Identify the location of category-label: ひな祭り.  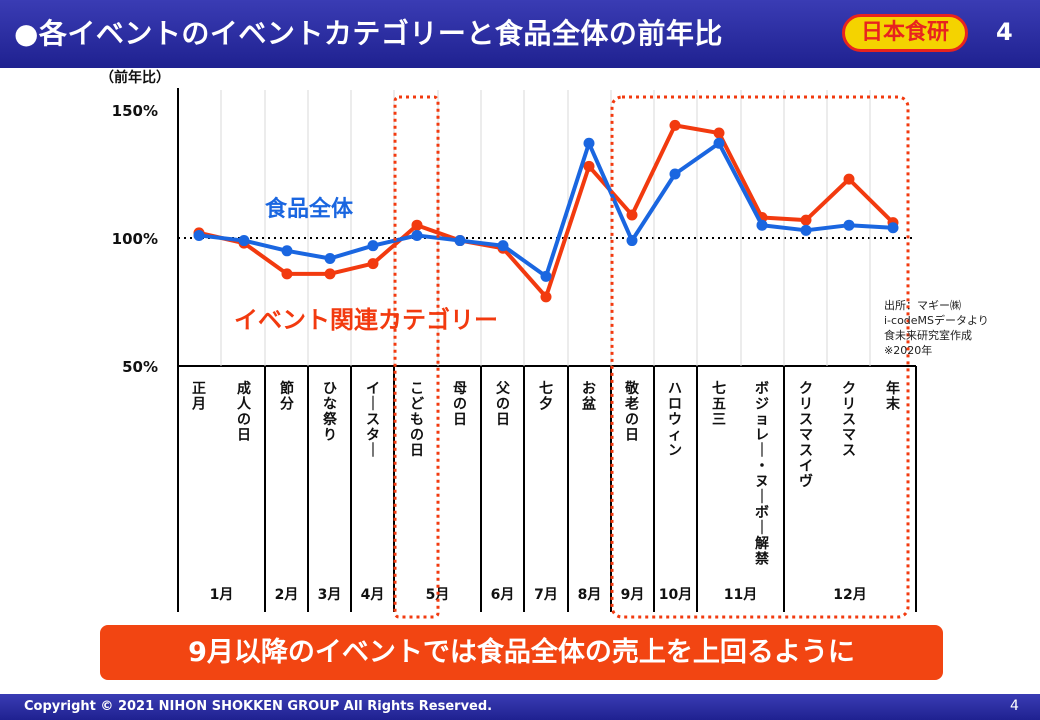
(330, 412).